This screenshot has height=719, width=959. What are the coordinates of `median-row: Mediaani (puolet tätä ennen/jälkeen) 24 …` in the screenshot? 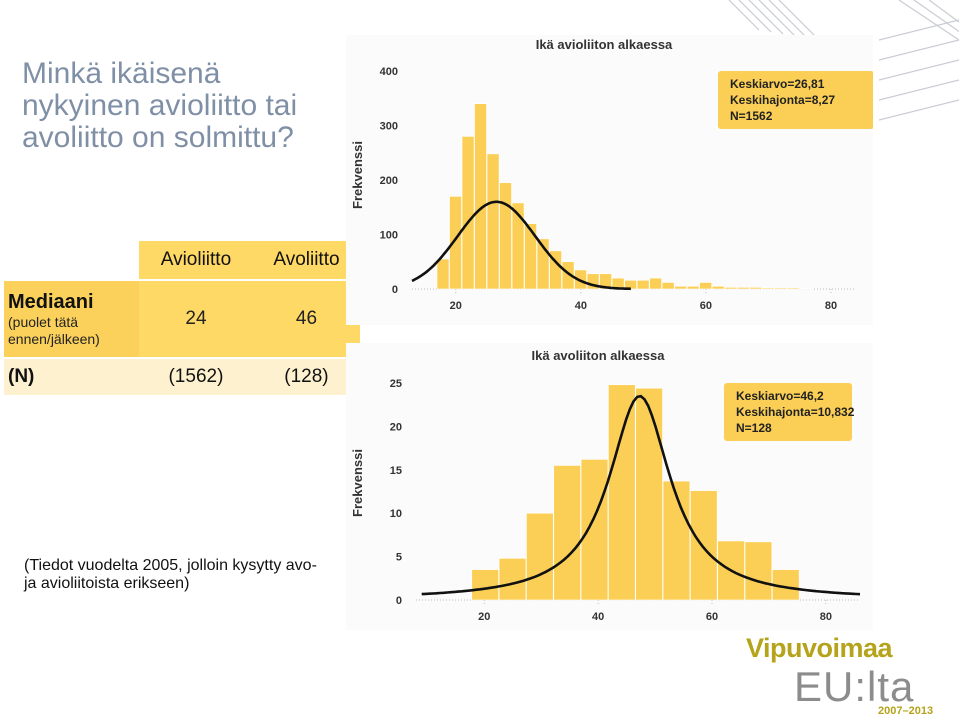 It's located at (182, 318).